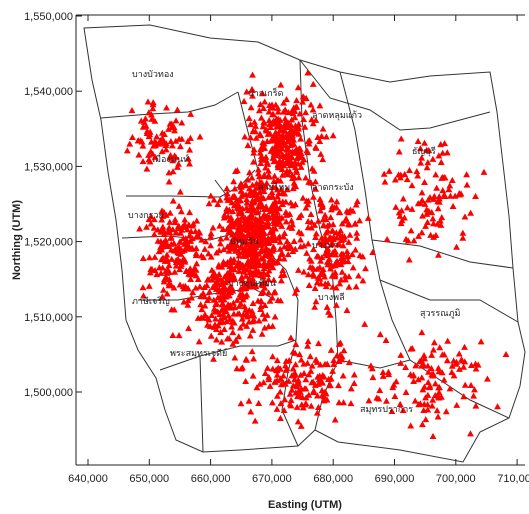 The image size is (529, 514). What do you see at coordinates (149, 479) in the screenshot?
I see `x-tick-label: 650,000` at bounding box center [149, 479].